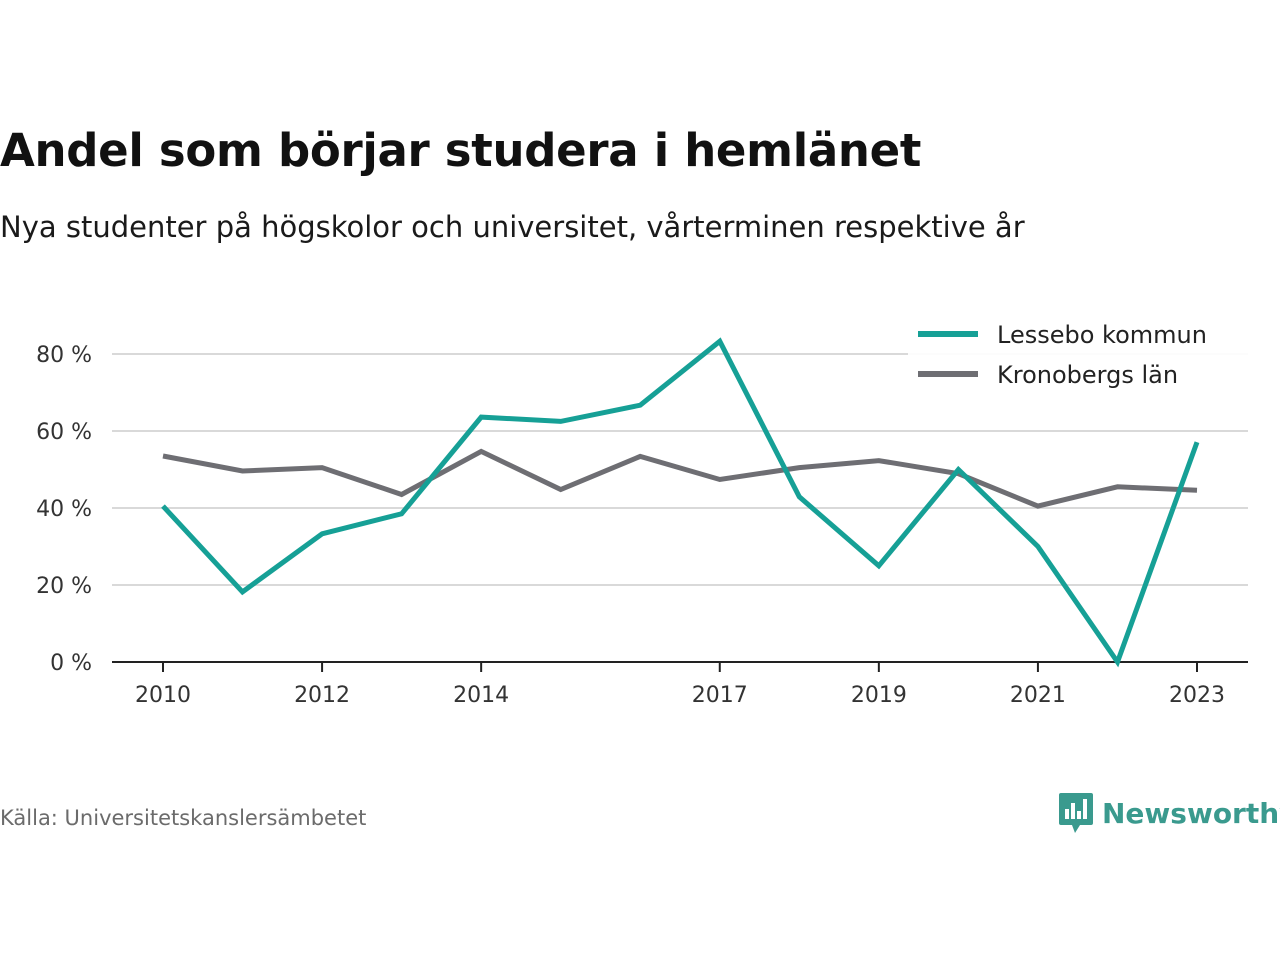 The width and height of the screenshot is (1280, 960). What do you see at coordinates (1076, 813) in the screenshot?
I see `newsworthy-logo-icon` at bounding box center [1076, 813].